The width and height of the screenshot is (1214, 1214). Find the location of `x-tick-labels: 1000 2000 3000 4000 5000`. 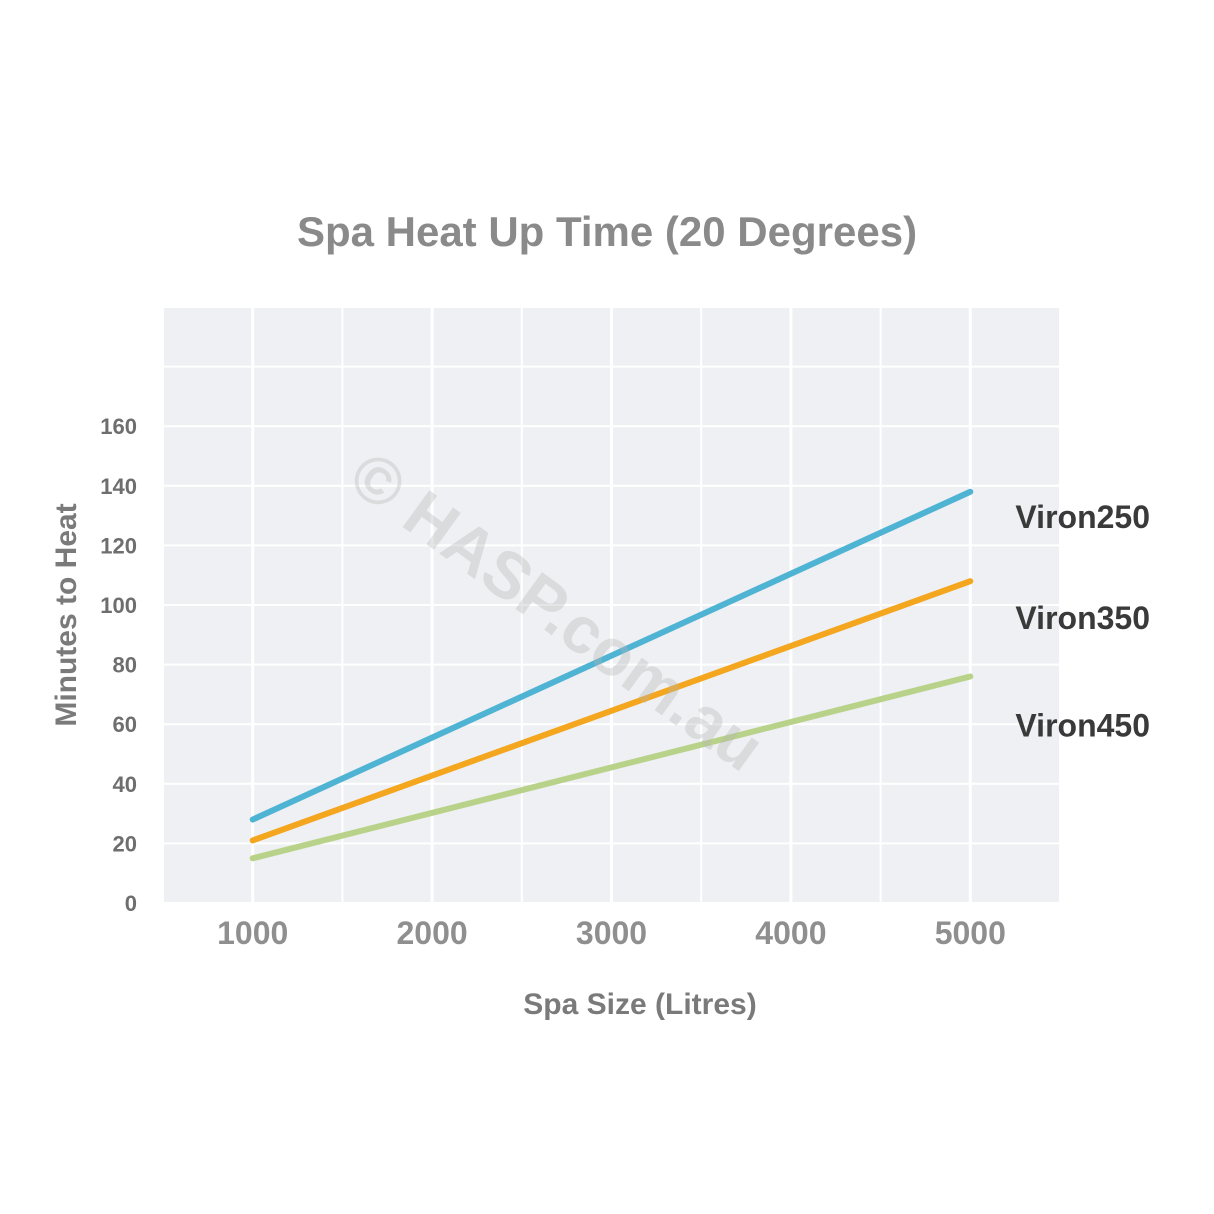

x-tick-labels: 1000 2000 3000 4000 5000 is located at coordinates (611, 933).